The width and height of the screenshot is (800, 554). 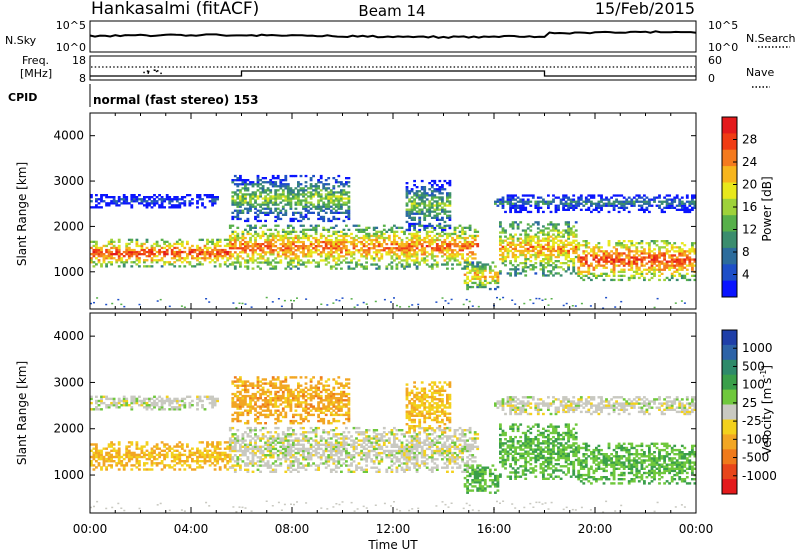 What do you see at coordinates (68, 226) in the screenshot?
I see `power-ytick-2000: 2000` at bounding box center [68, 226].